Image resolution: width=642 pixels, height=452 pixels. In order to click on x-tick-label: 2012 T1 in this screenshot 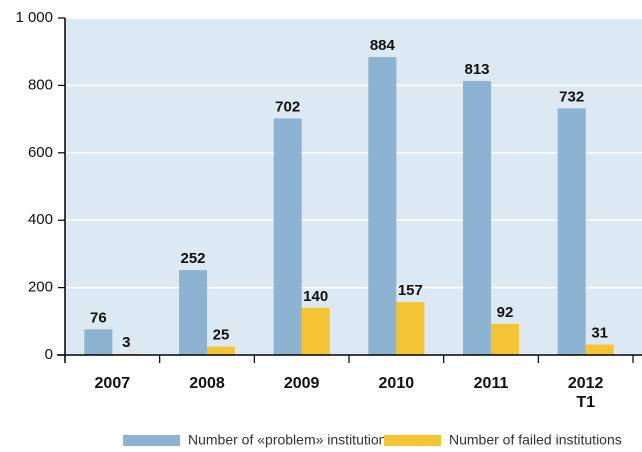, I will do `click(585, 393)`.